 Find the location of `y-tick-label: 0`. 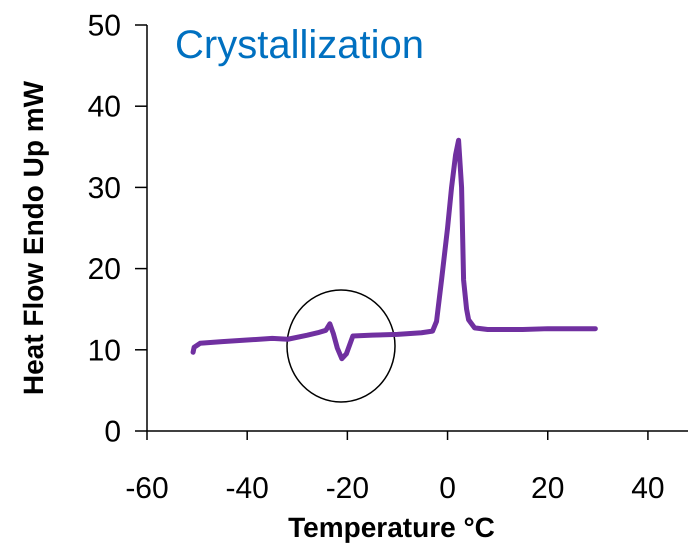

y-tick-label: 0 is located at coordinates (112, 432).